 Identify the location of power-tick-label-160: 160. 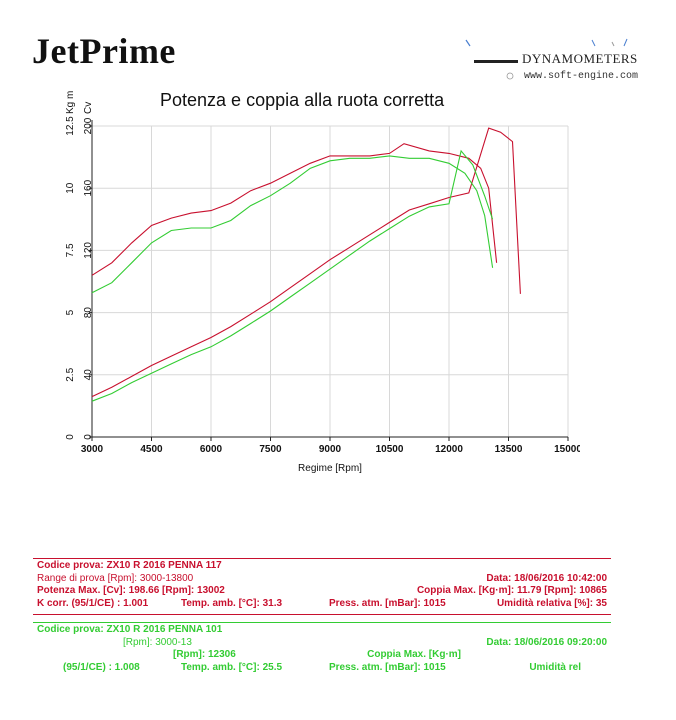
(88, 187).